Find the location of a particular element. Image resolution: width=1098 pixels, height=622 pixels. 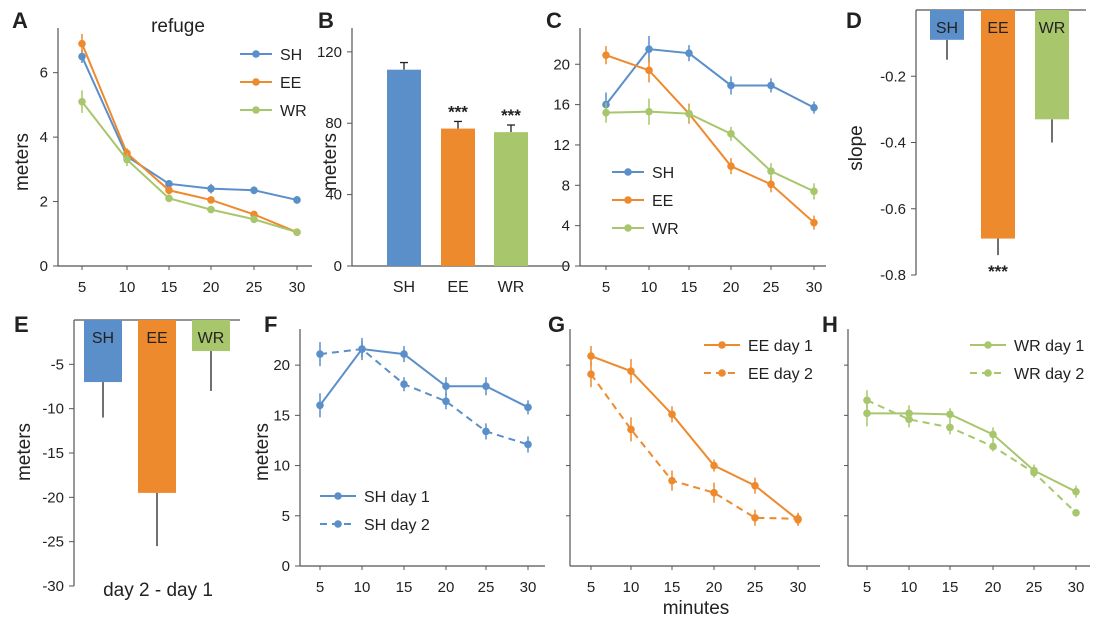

panel-a-xtick-label: 25 is located at coordinates (254, 287).